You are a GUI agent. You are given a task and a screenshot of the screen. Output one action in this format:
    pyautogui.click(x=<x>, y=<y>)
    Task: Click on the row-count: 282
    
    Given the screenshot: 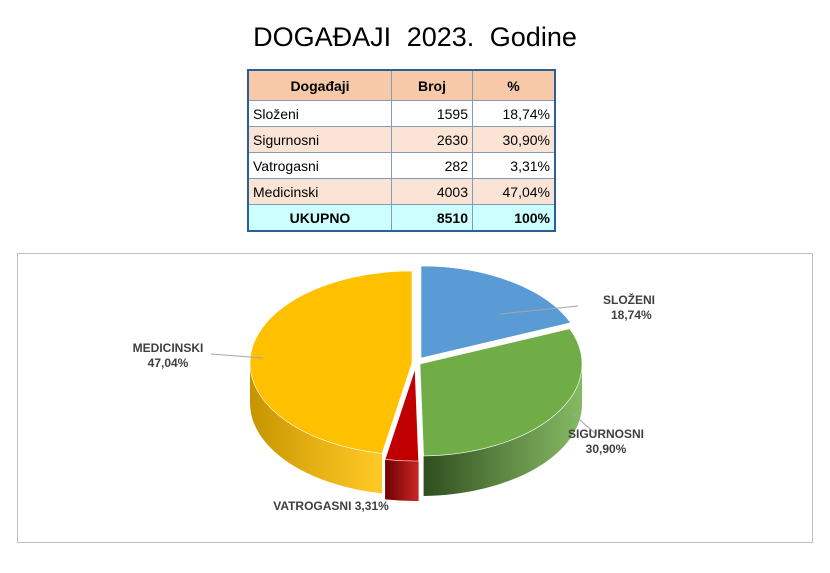 What is the action you would take?
    pyautogui.click(x=432, y=165)
    